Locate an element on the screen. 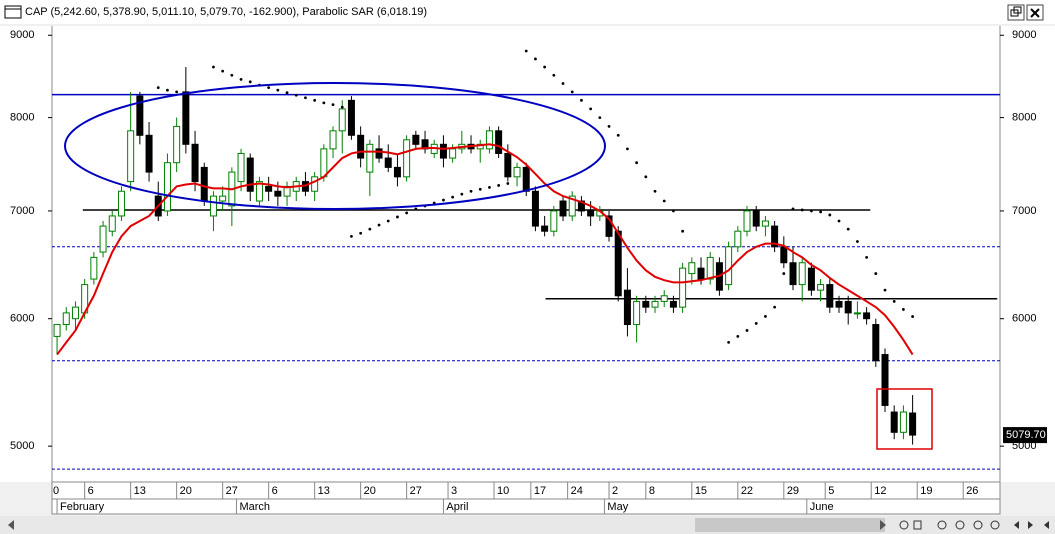  x-tick-label: 2 is located at coordinates (615, 491).